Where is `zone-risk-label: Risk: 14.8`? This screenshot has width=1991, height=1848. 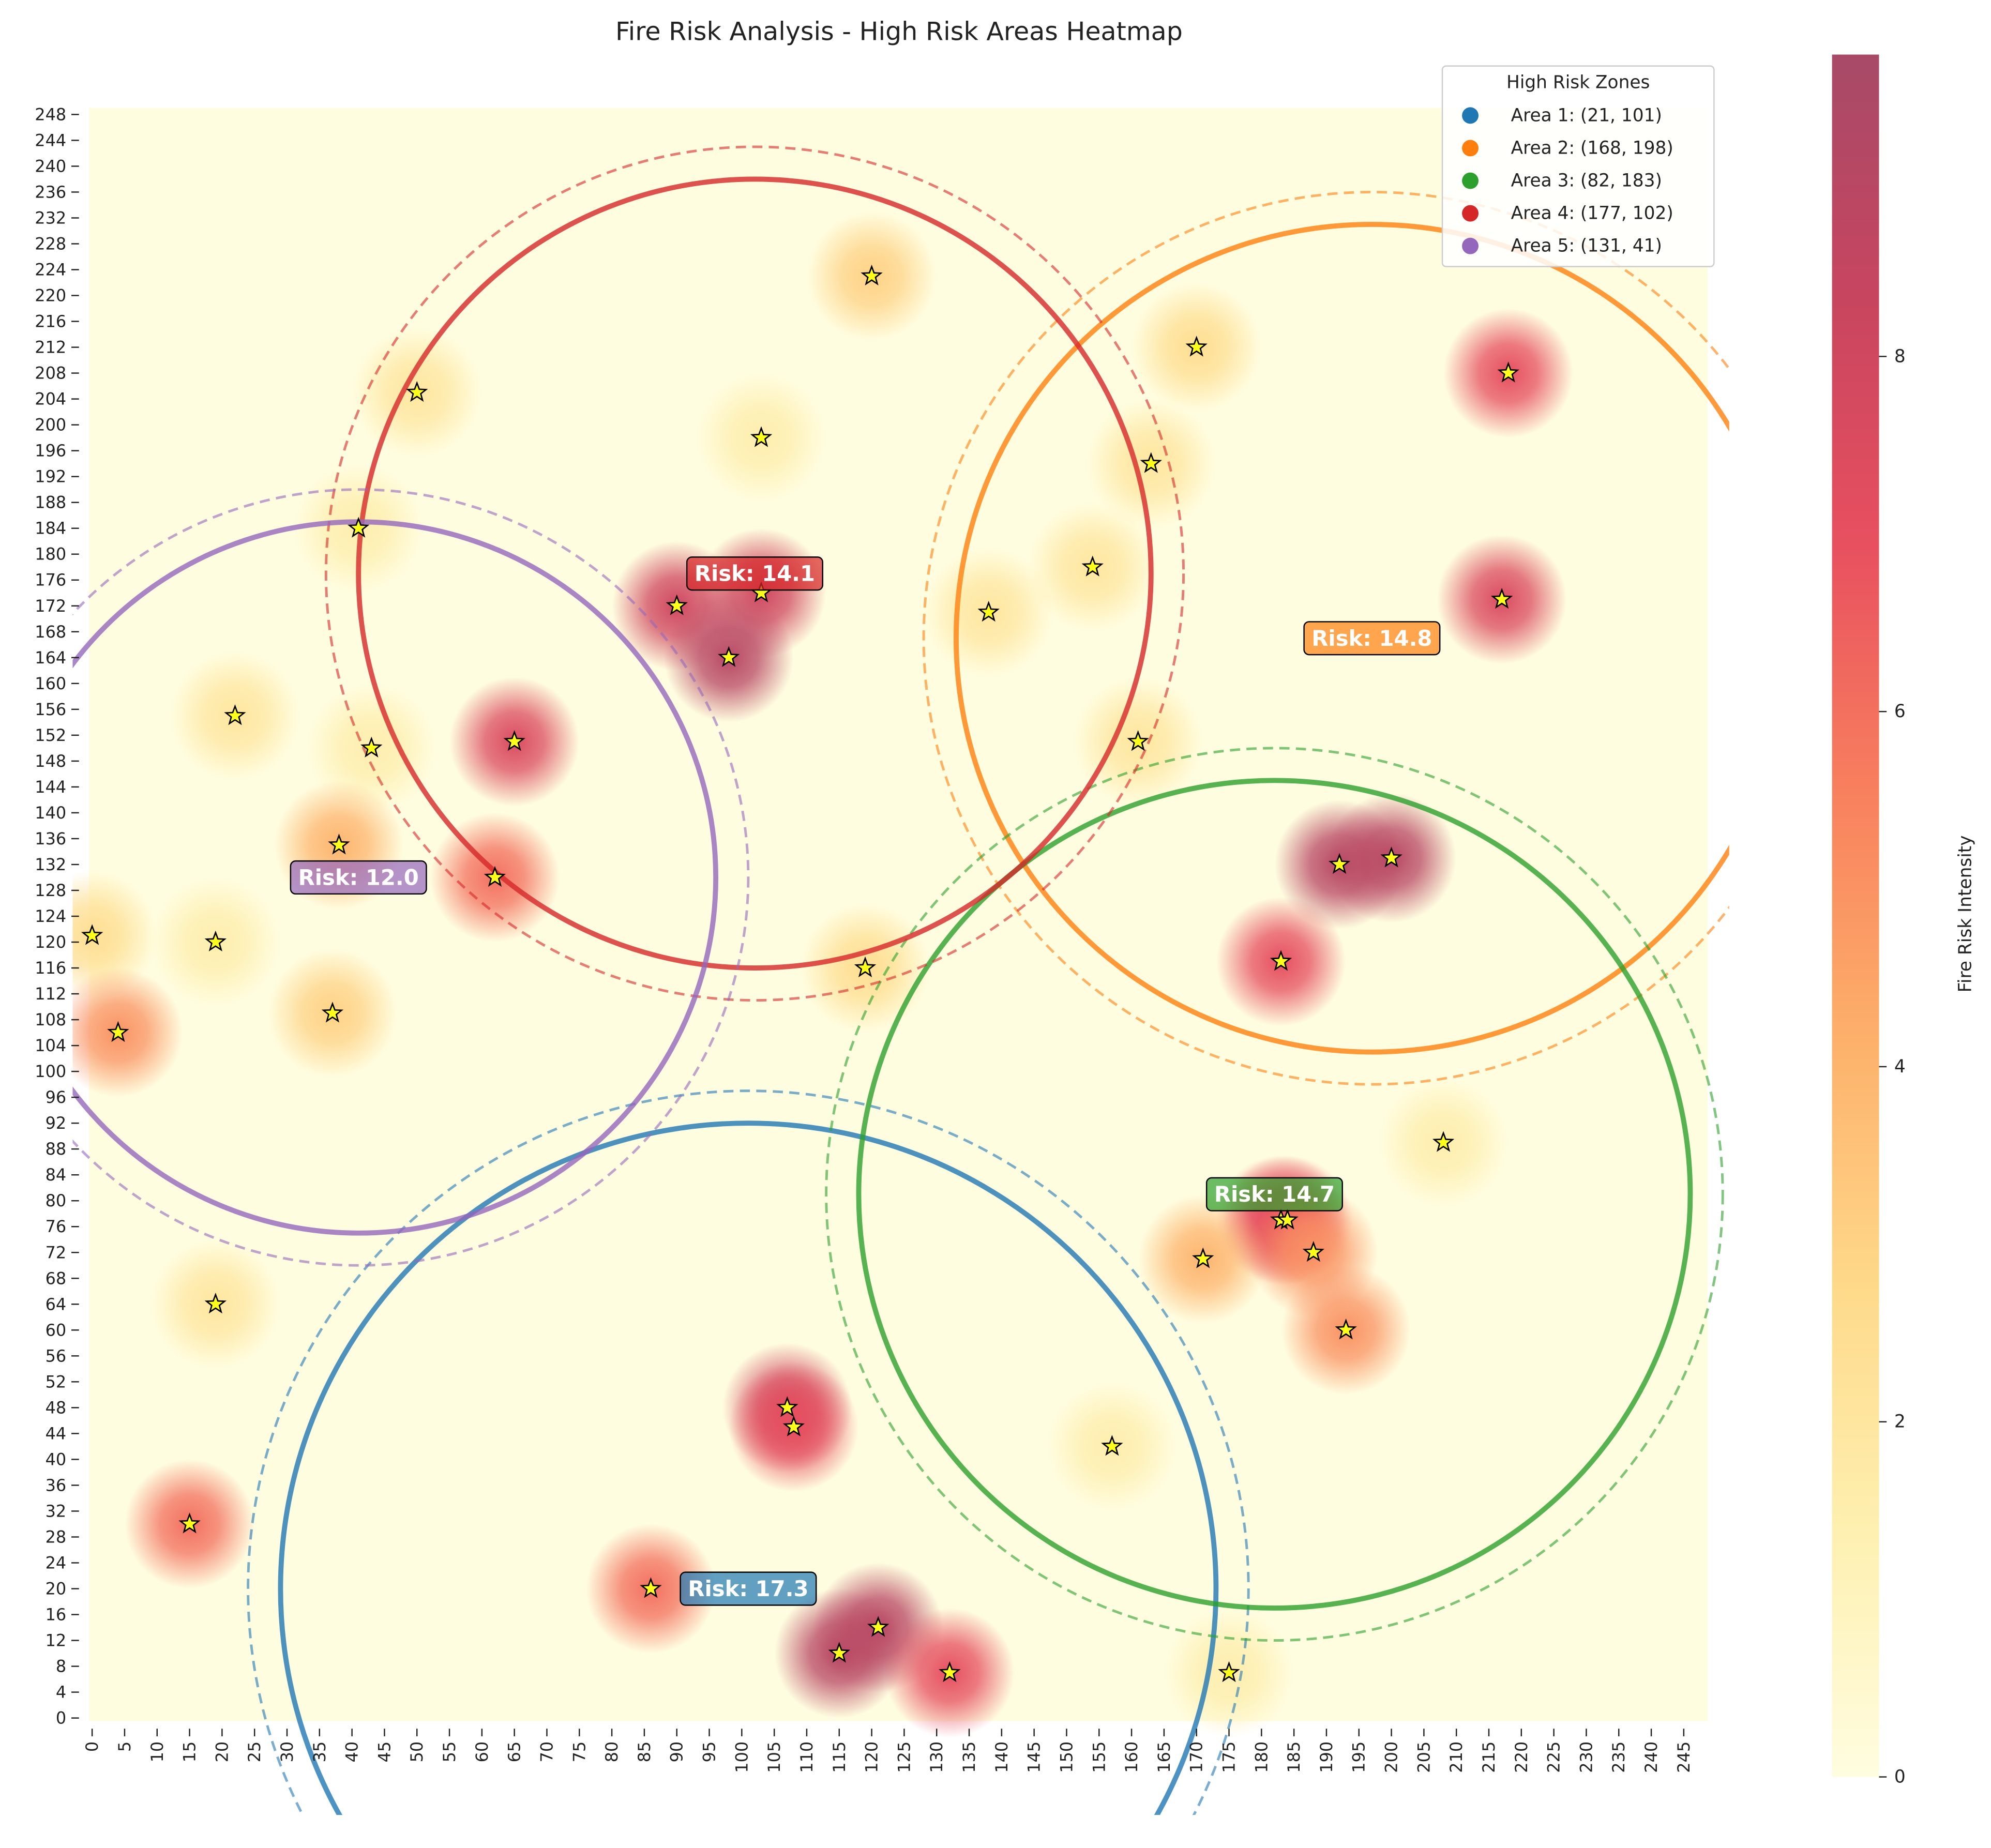
zone-risk-label: Risk: 14.8 is located at coordinates (1371, 638).